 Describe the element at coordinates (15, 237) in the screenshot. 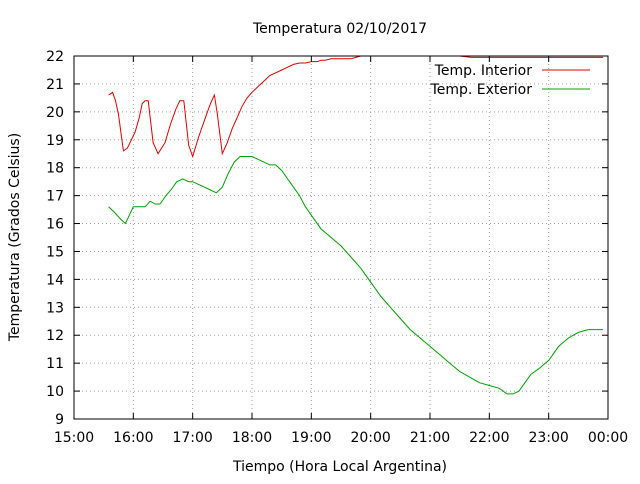

I see `y-axis-label: Temperatura (Grados Celsius)` at that location.